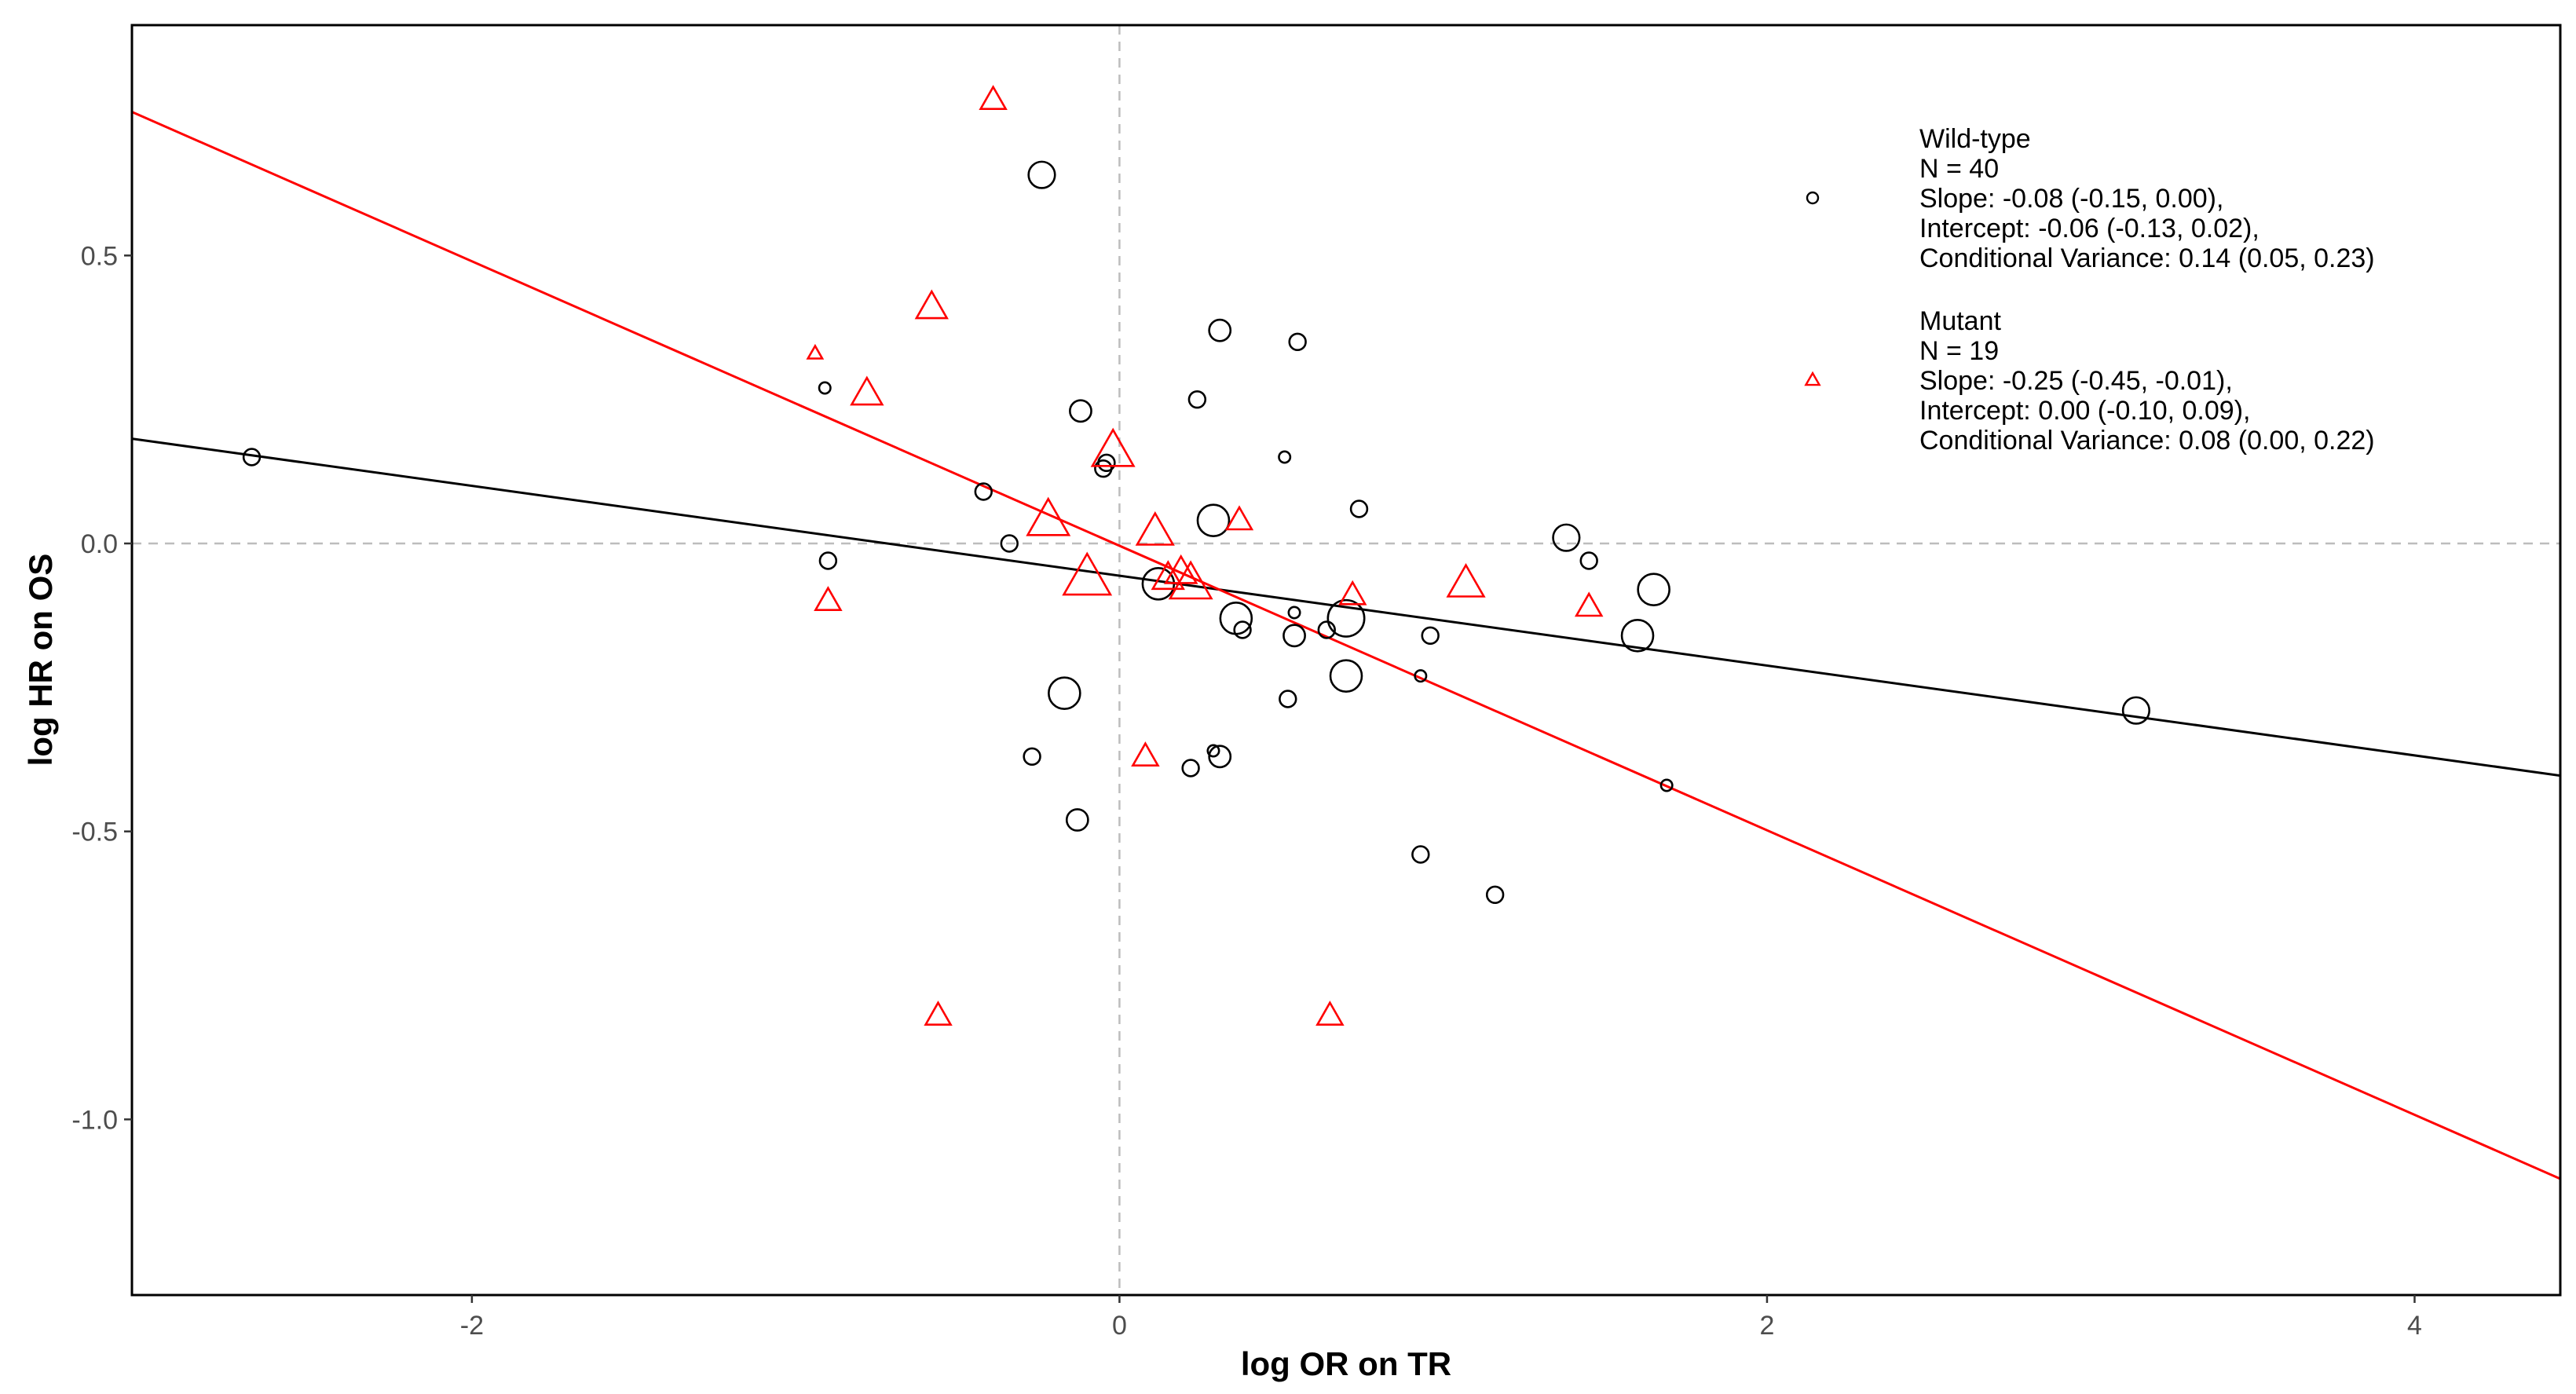 The height and width of the screenshot is (1394, 2576). What do you see at coordinates (2147, 441) in the screenshot?
I see `legend-text-line: Conditional Variance: 0.08 (0.00, 0.22)` at bounding box center [2147, 441].